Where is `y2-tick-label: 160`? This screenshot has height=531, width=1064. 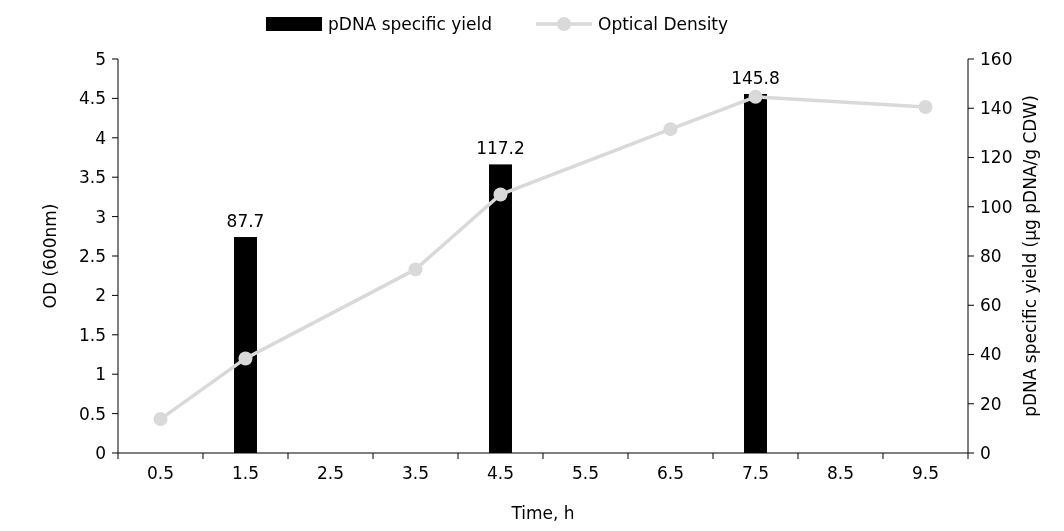
y2-tick-label: 160 is located at coordinates (996, 58).